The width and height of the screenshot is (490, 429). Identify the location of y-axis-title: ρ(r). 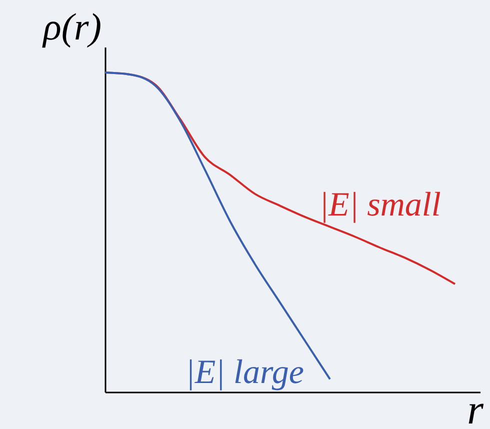
(72, 27).